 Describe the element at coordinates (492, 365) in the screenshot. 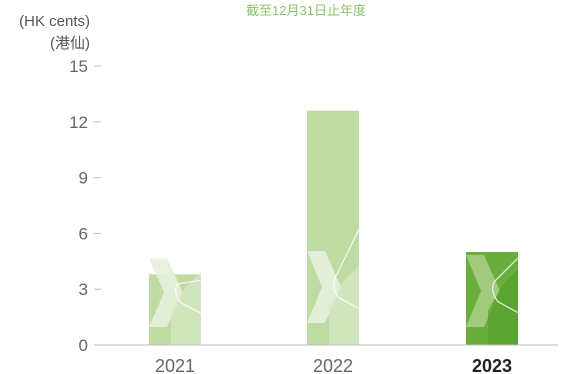

I see `x-tick-label: 2023` at that location.